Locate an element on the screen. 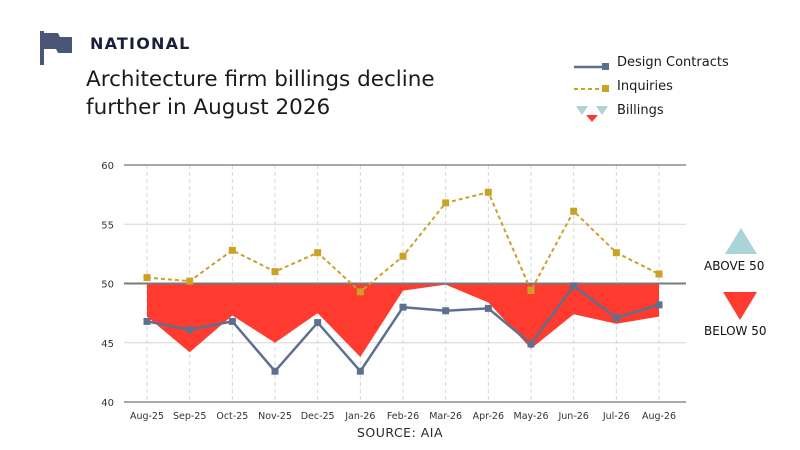 This screenshot has width=800, height=450. above-50-triangle is located at coordinates (741, 241).